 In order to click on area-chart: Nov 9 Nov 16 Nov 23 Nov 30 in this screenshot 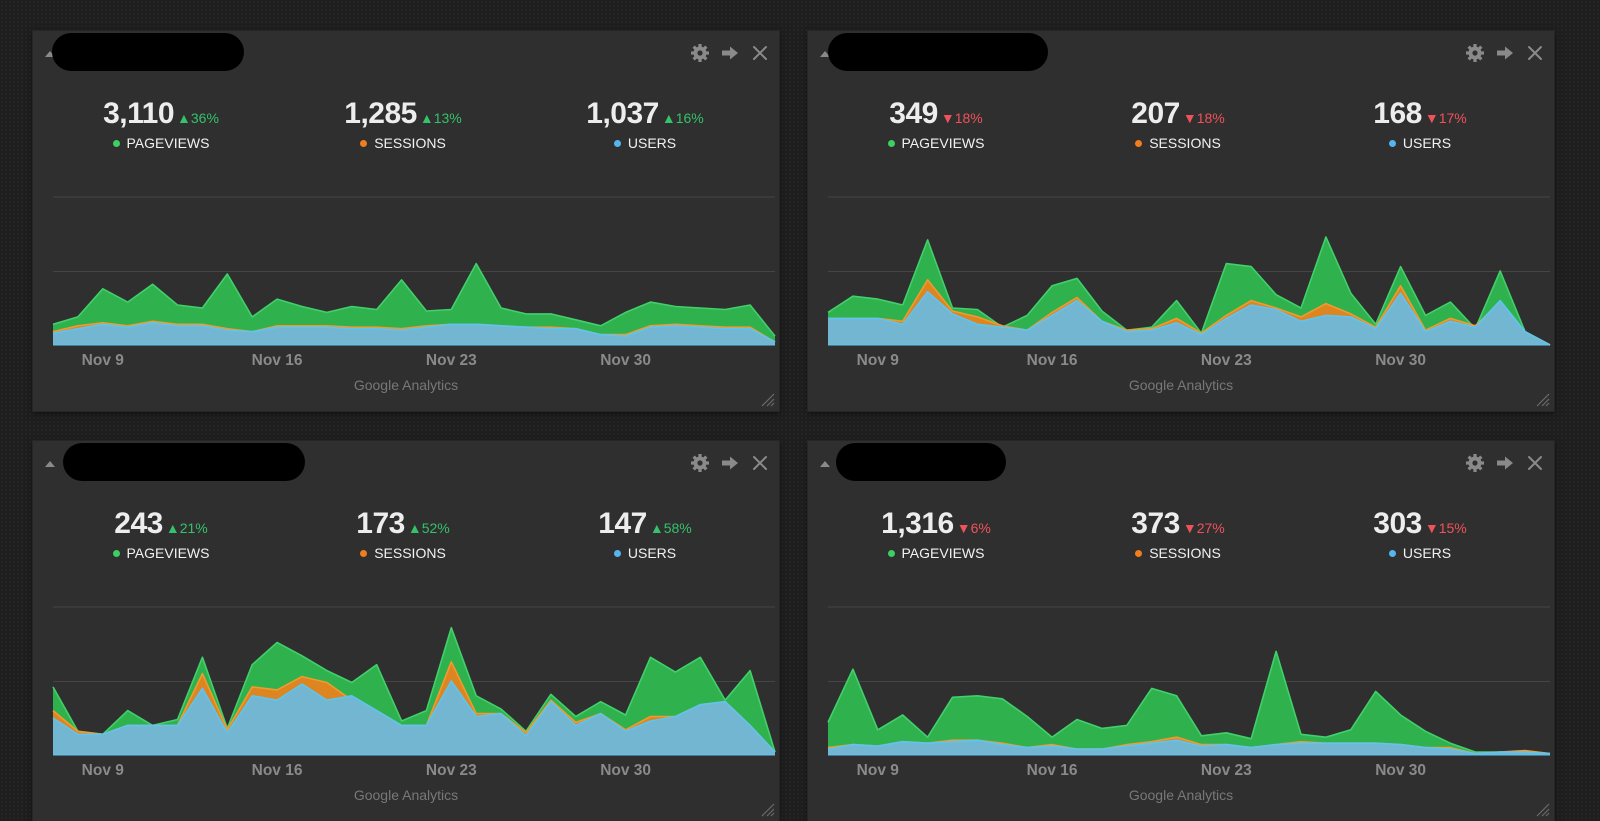, I will do `click(414, 692)`.